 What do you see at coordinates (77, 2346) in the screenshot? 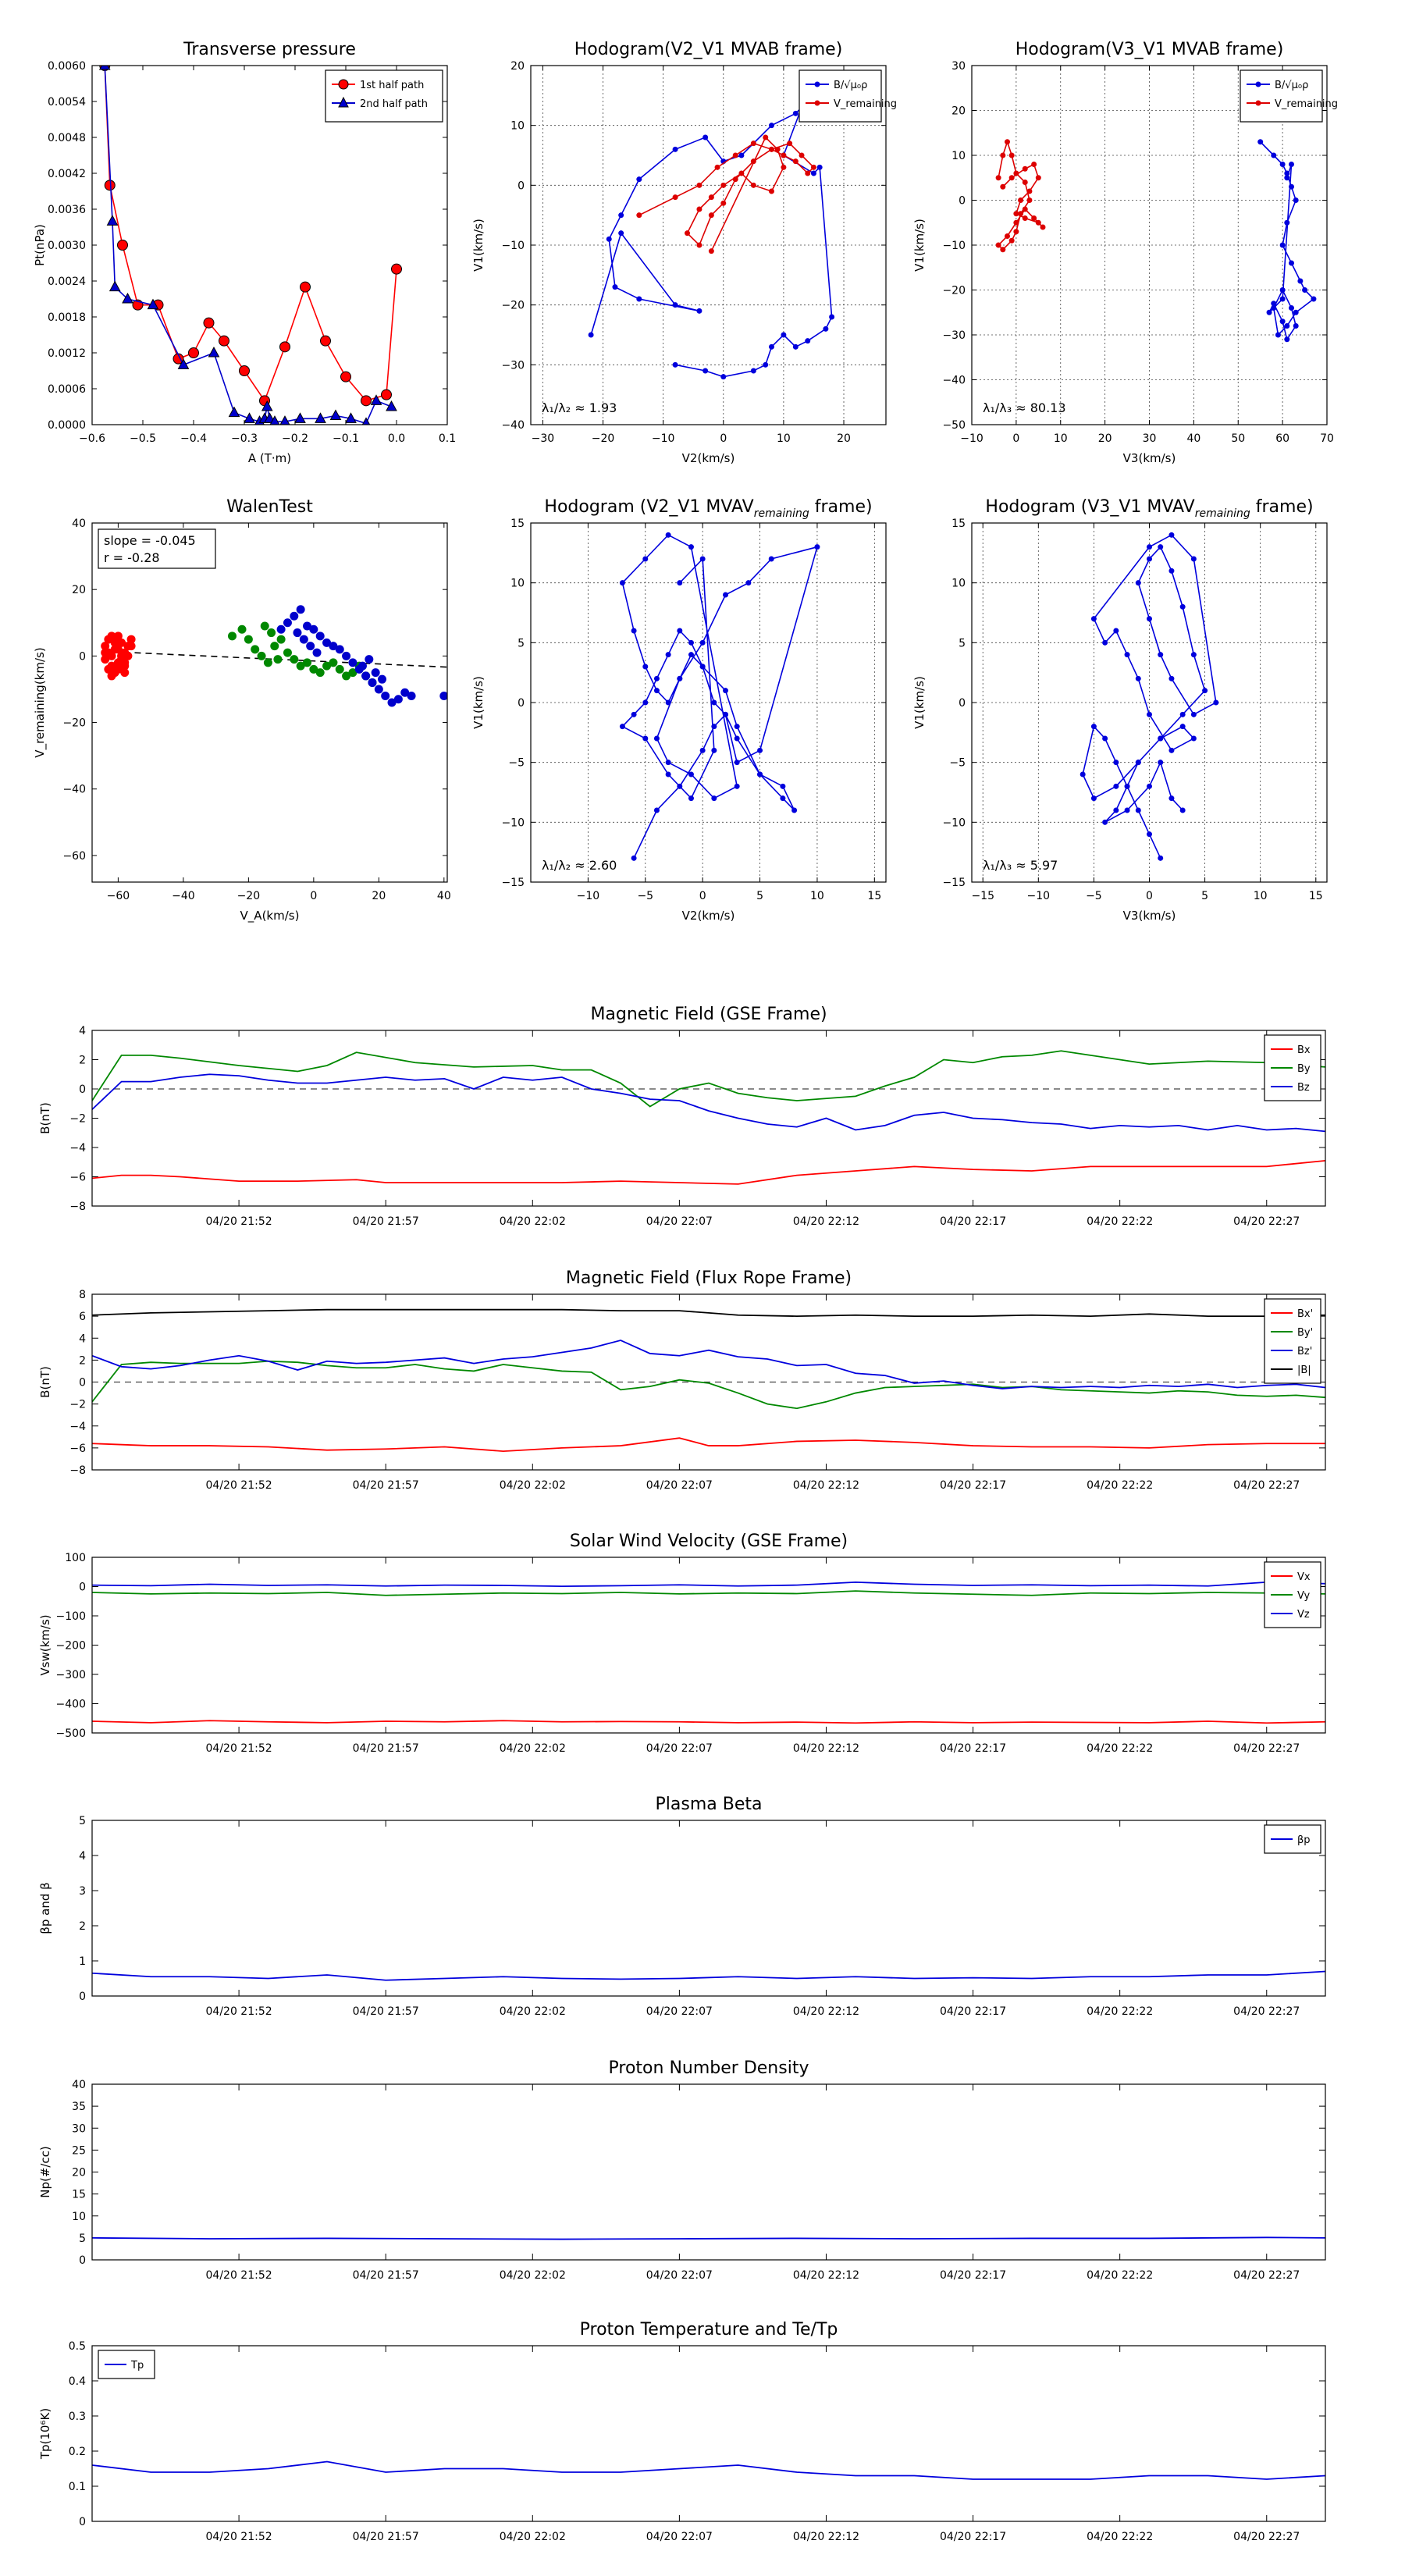
I see `y-tick-label: 0.5` at bounding box center [77, 2346].